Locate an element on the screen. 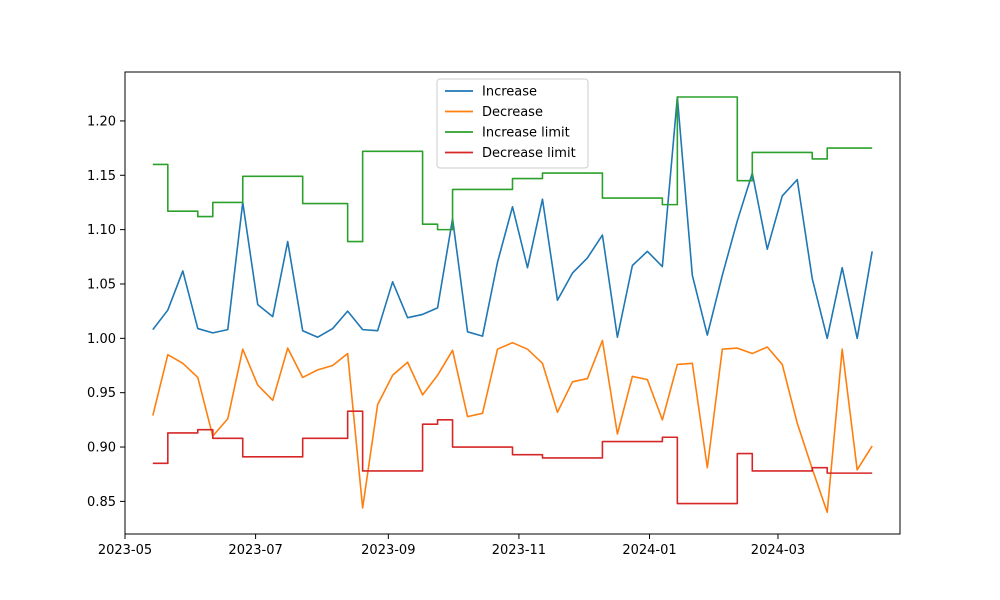 The height and width of the screenshot is (600, 1000). y-tick-label: 0.85 is located at coordinates (101, 502).